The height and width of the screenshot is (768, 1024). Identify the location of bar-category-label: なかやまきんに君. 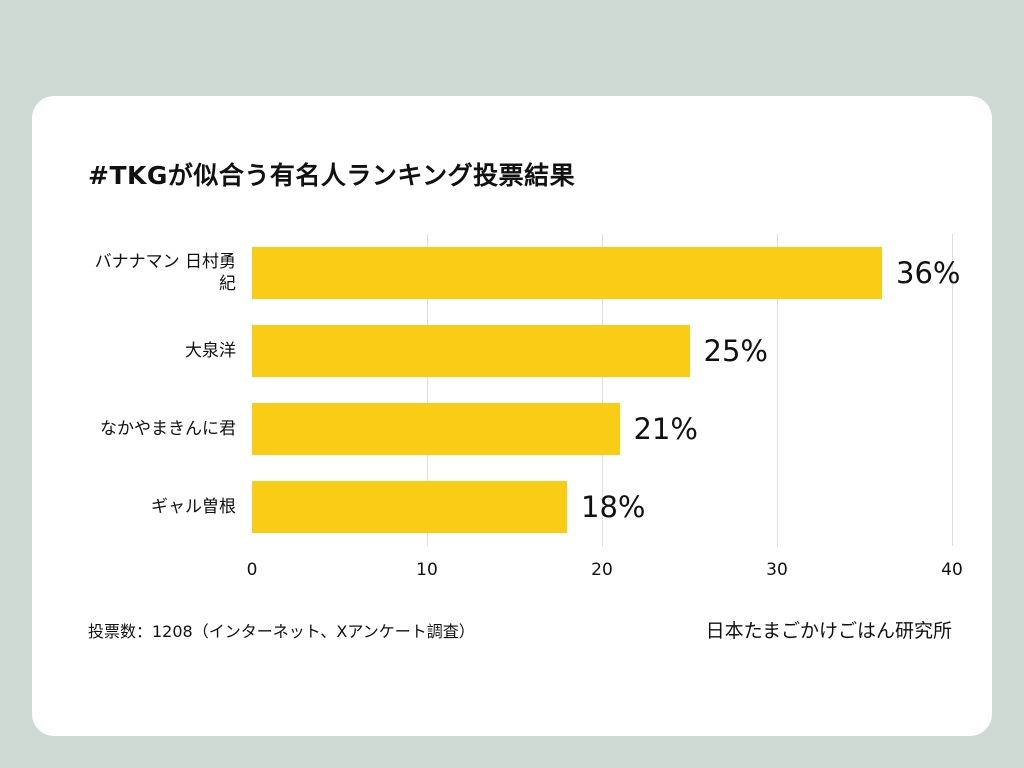
(168, 428).